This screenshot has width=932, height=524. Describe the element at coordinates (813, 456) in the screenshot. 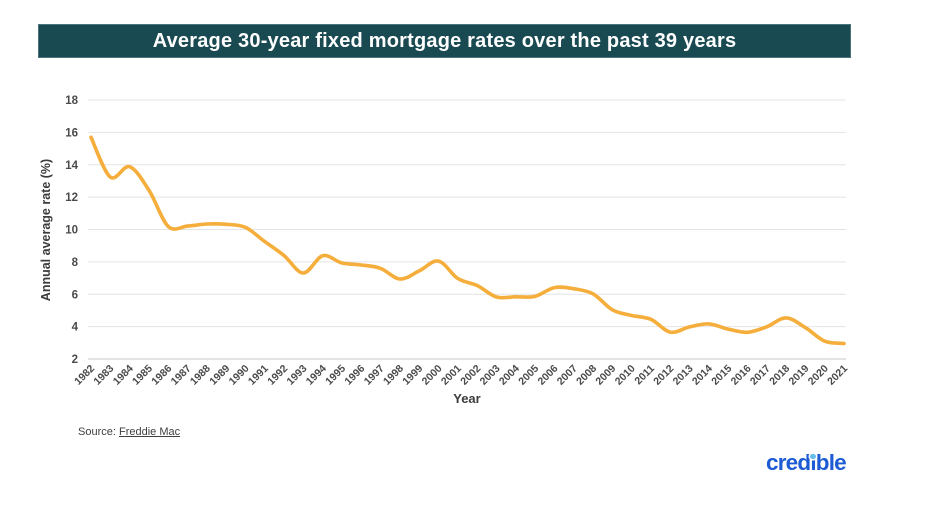

I see `logo-i-dot-icon` at that location.